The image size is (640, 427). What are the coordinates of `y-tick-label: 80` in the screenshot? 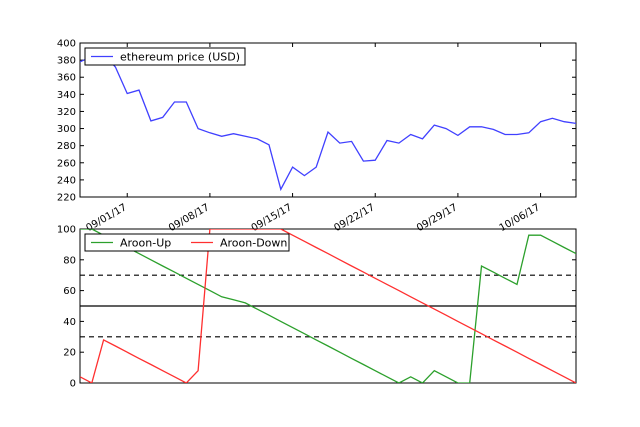 It's located at (69, 260).